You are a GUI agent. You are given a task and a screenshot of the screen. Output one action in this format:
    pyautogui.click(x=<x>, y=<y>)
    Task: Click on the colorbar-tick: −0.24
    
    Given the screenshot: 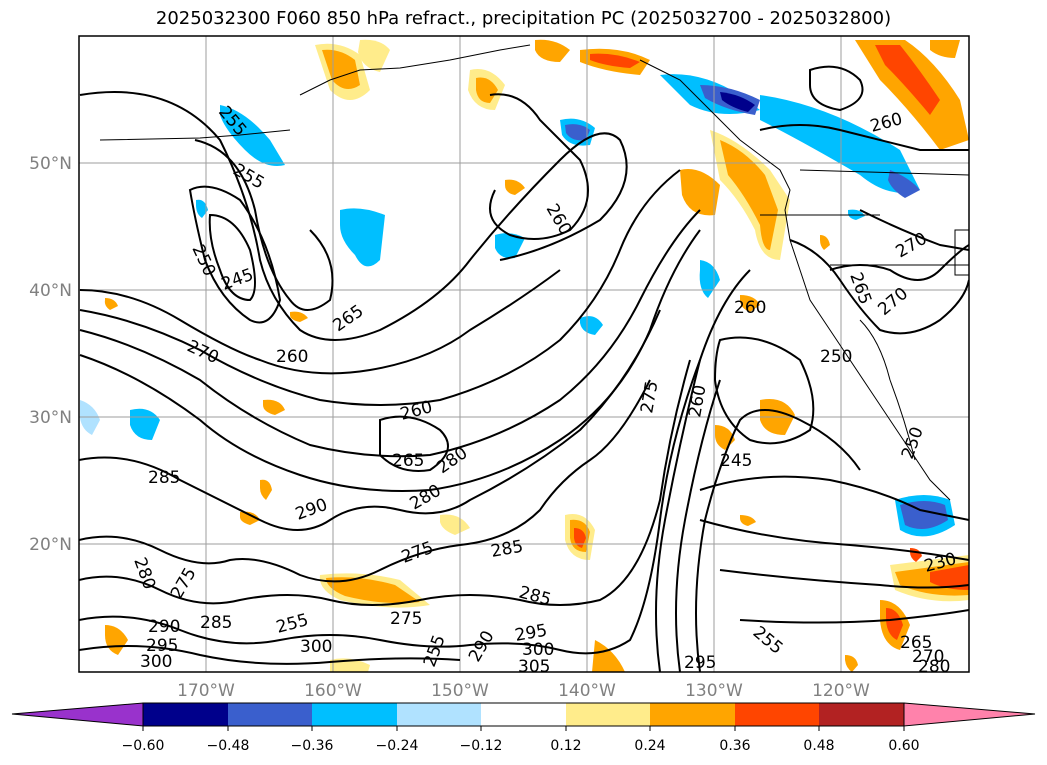 What is the action you would take?
    pyautogui.click(x=397, y=746)
    